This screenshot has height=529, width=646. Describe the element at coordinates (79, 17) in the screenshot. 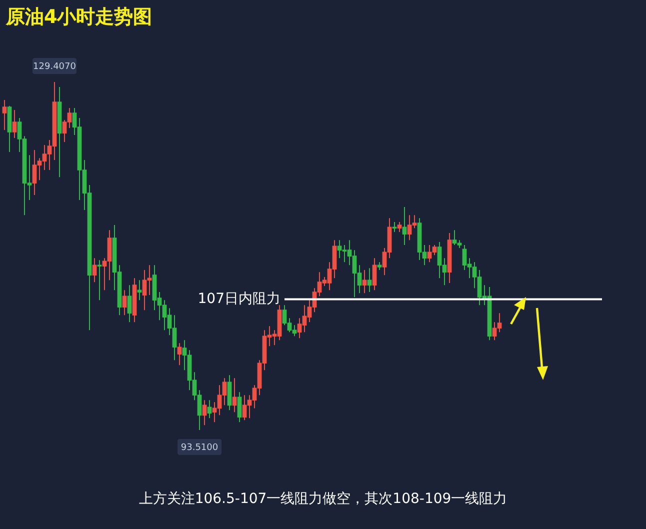

I see `chart-title: 原油4小时走势图` at that location.